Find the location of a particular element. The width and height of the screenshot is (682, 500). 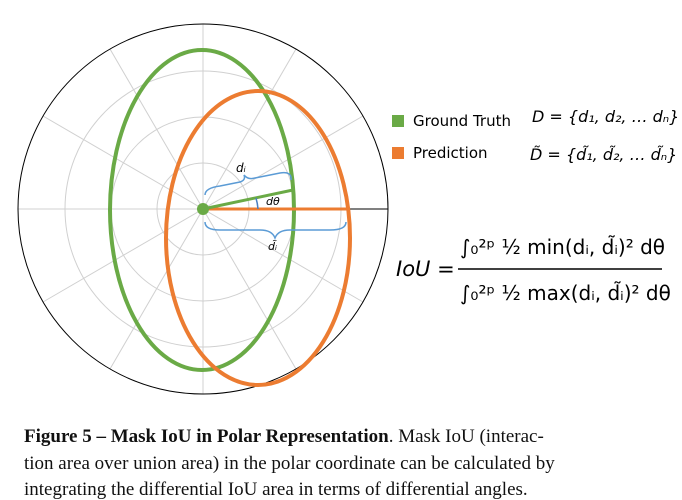

gt-radius-label: dᵢ is located at coordinates (241, 168).